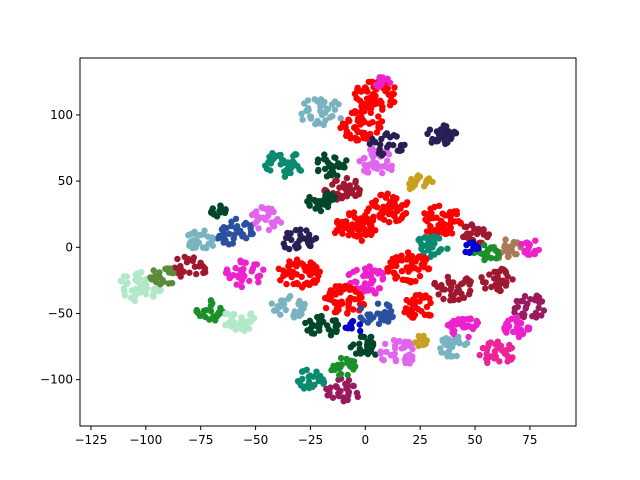  I want to click on y-tick-label: 0, so click(69, 247).